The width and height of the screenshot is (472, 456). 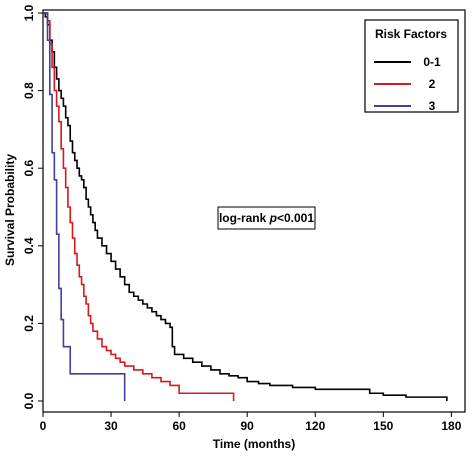 What do you see at coordinates (179, 426) in the screenshot?
I see `x-tick-label: 60` at bounding box center [179, 426].